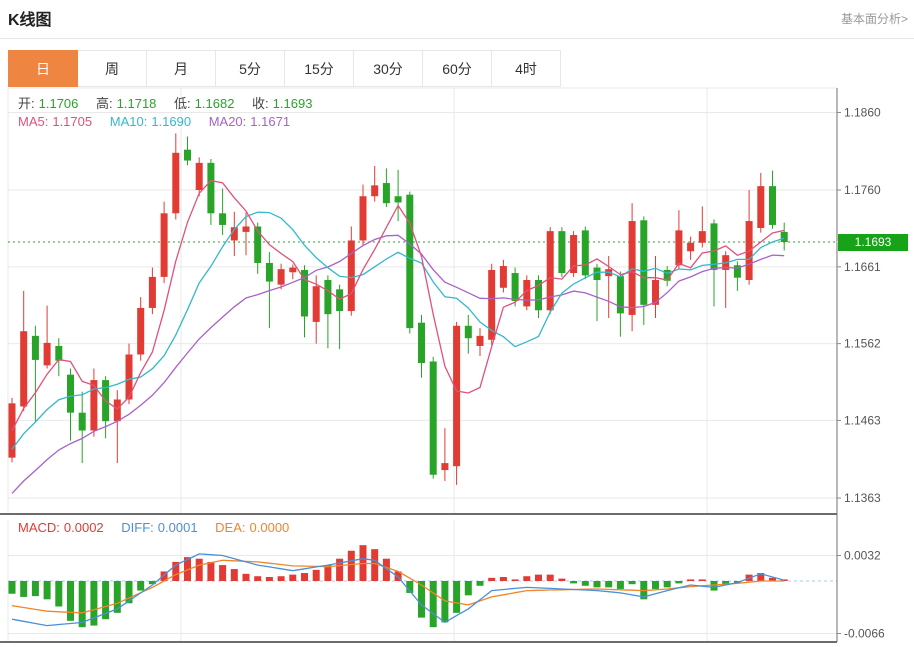 The image size is (914, 647). I want to click on macd-label: MACD:, so click(39, 527).